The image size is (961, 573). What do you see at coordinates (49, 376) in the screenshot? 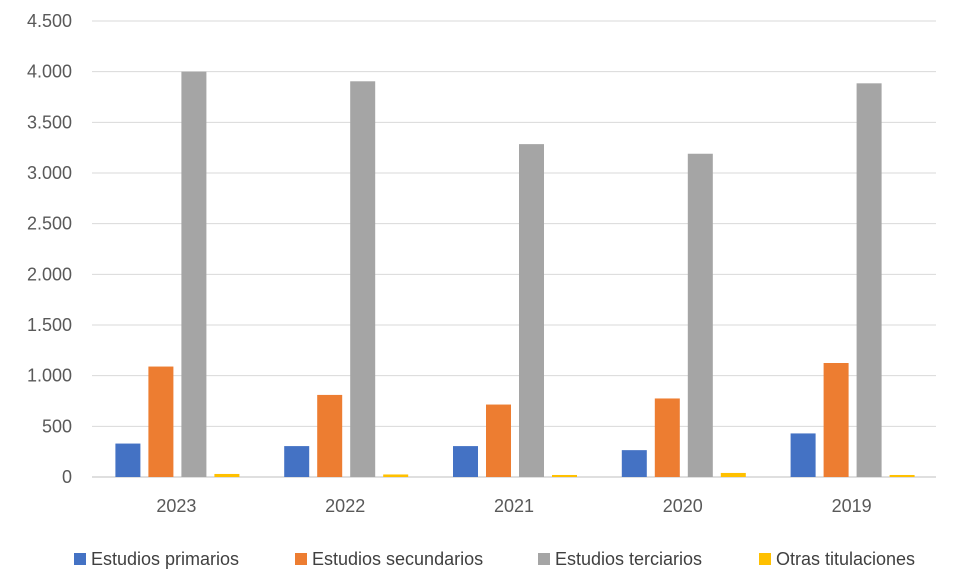
I see `y-tick-label: 1.000` at bounding box center [49, 376].